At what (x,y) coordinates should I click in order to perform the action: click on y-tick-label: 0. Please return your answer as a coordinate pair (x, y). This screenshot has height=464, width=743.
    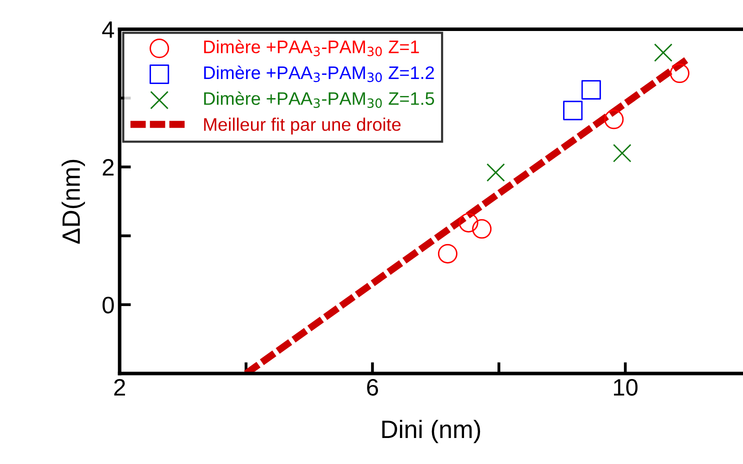
    Looking at the image, I should click on (108, 305).